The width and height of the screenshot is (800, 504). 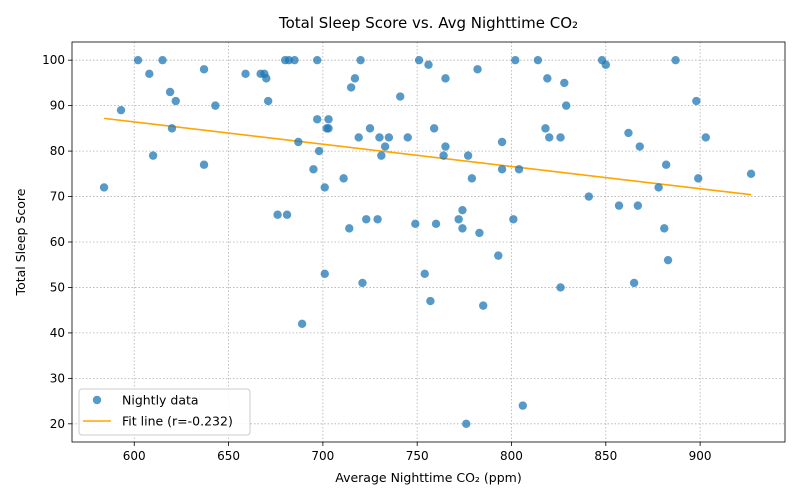 What do you see at coordinates (177, 421) in the screenshot?
I see `legend-label-fit-line: Fit line (r=-0.232)` at bounding box center [177, 421].